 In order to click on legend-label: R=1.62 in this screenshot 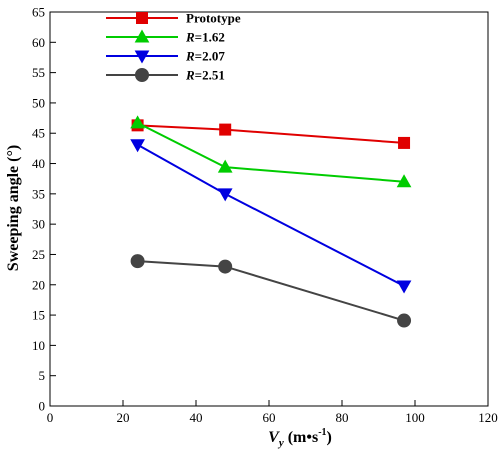, I will do `click(205, 37)`.